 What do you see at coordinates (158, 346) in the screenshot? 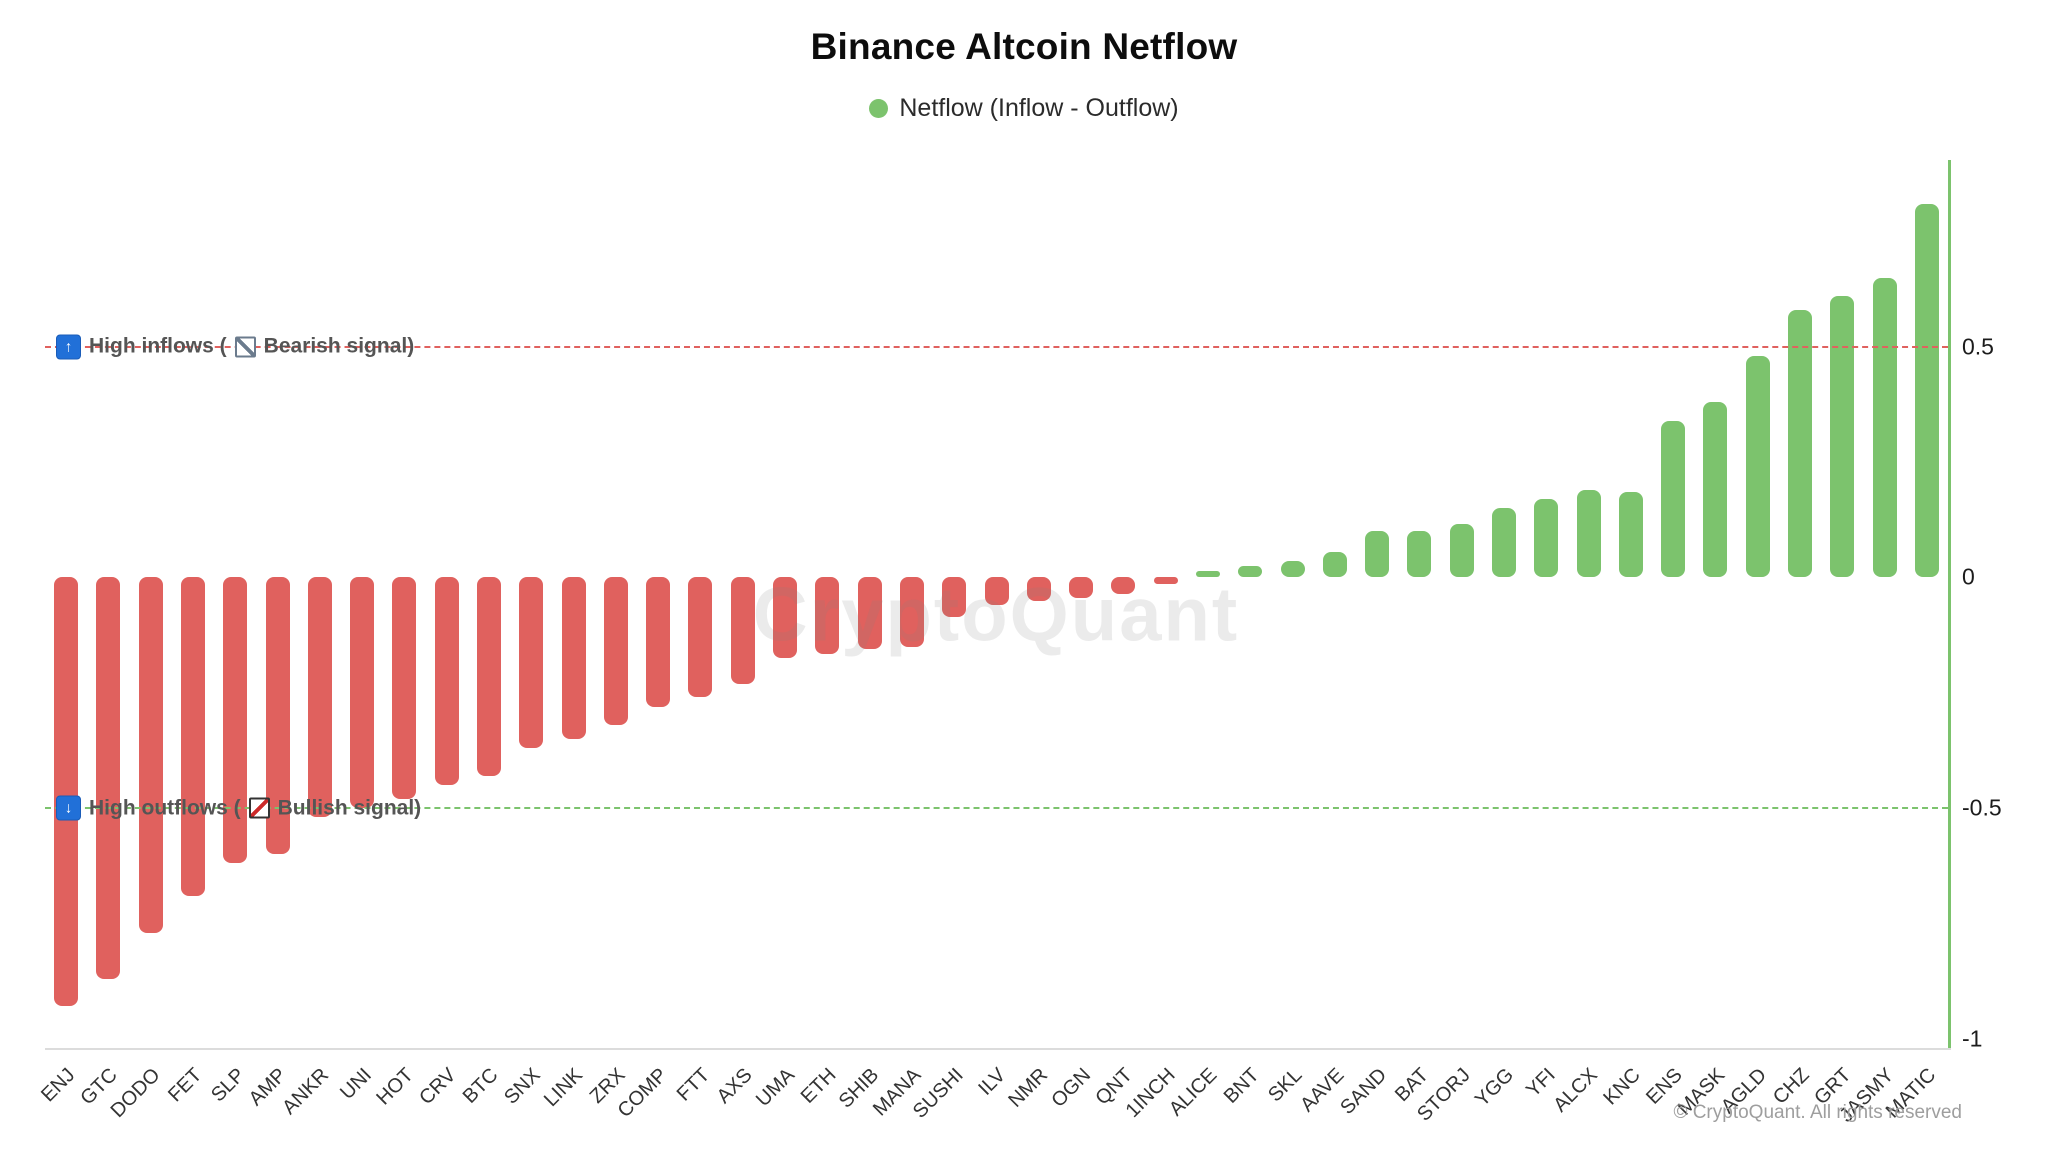
I see `high-inflows-text: High inflows (` at bounding box center [158, 346].